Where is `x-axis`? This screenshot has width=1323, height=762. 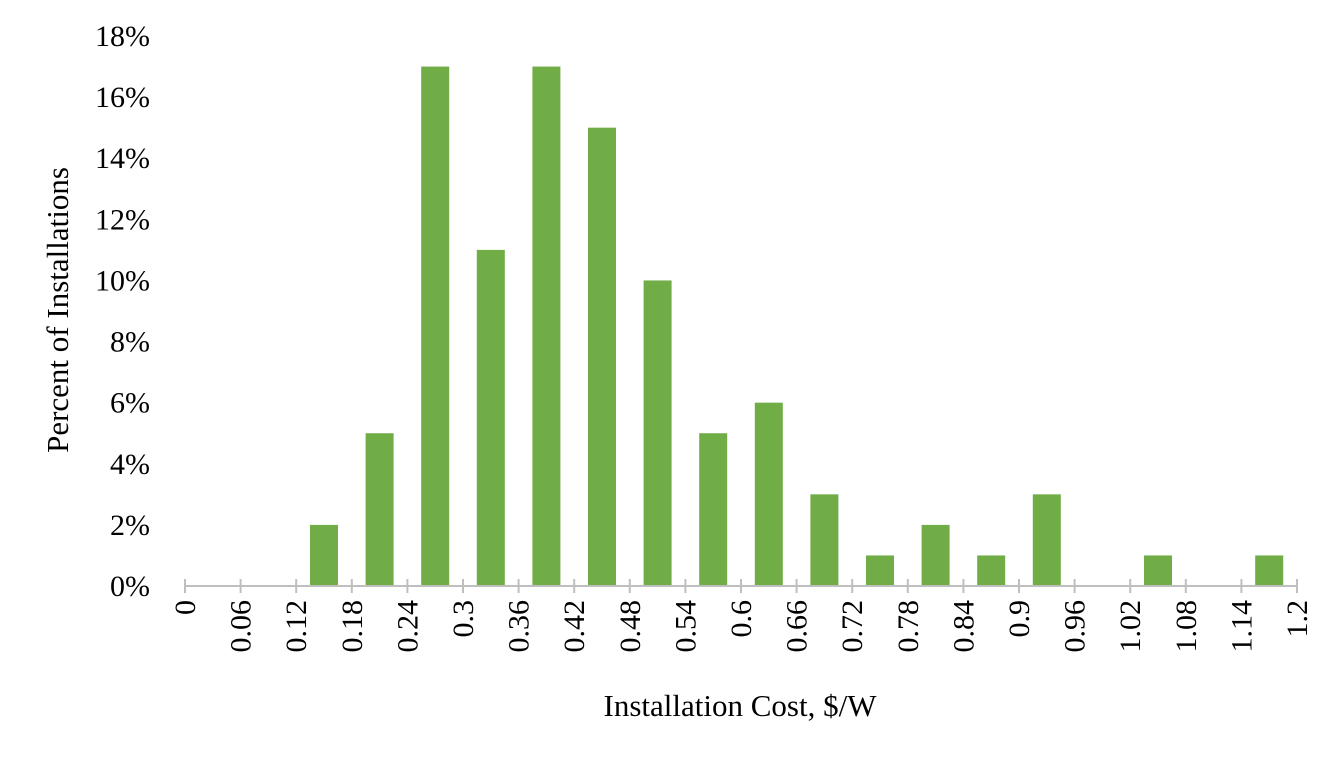
x-axis is located at coordinates (741, 586).